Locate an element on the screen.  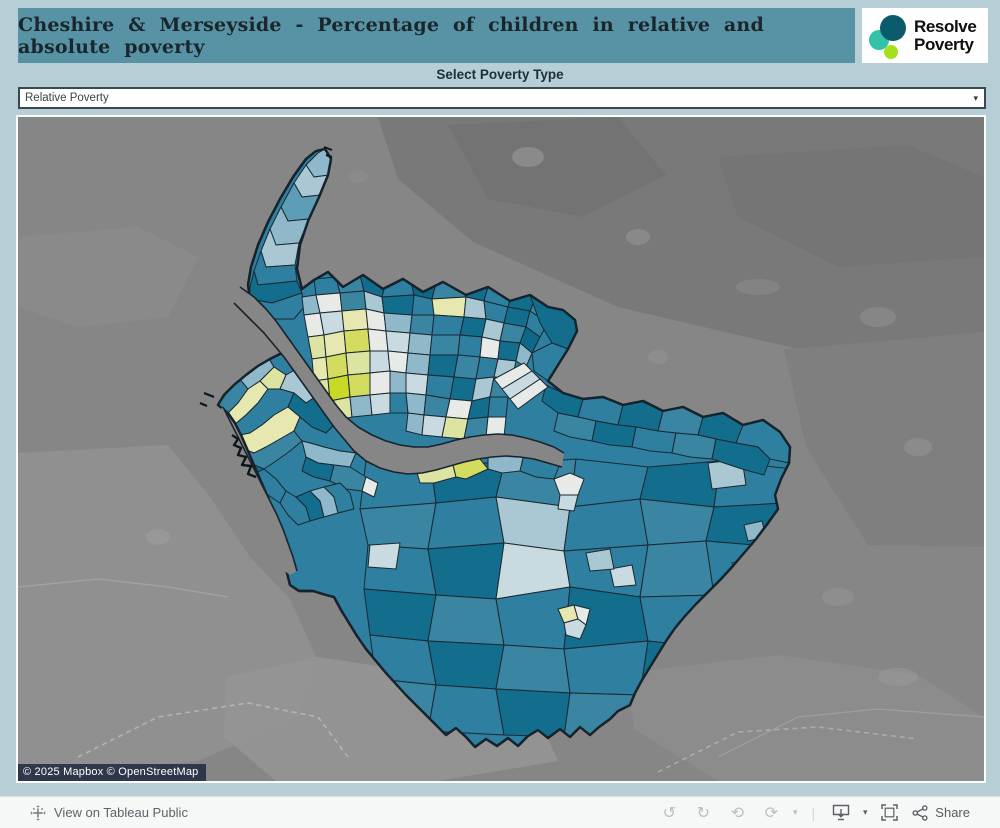
redo-icon: ↻ is located at coordinates (703, 813).